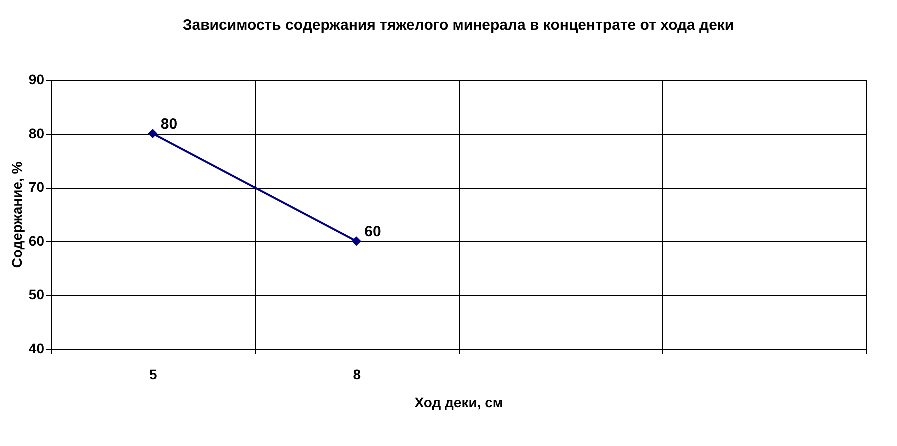 The image size is (897, 446). Describe the element at coordinates (357, 374) in the screenshot. I see `x-tick-label: 8` at that location.